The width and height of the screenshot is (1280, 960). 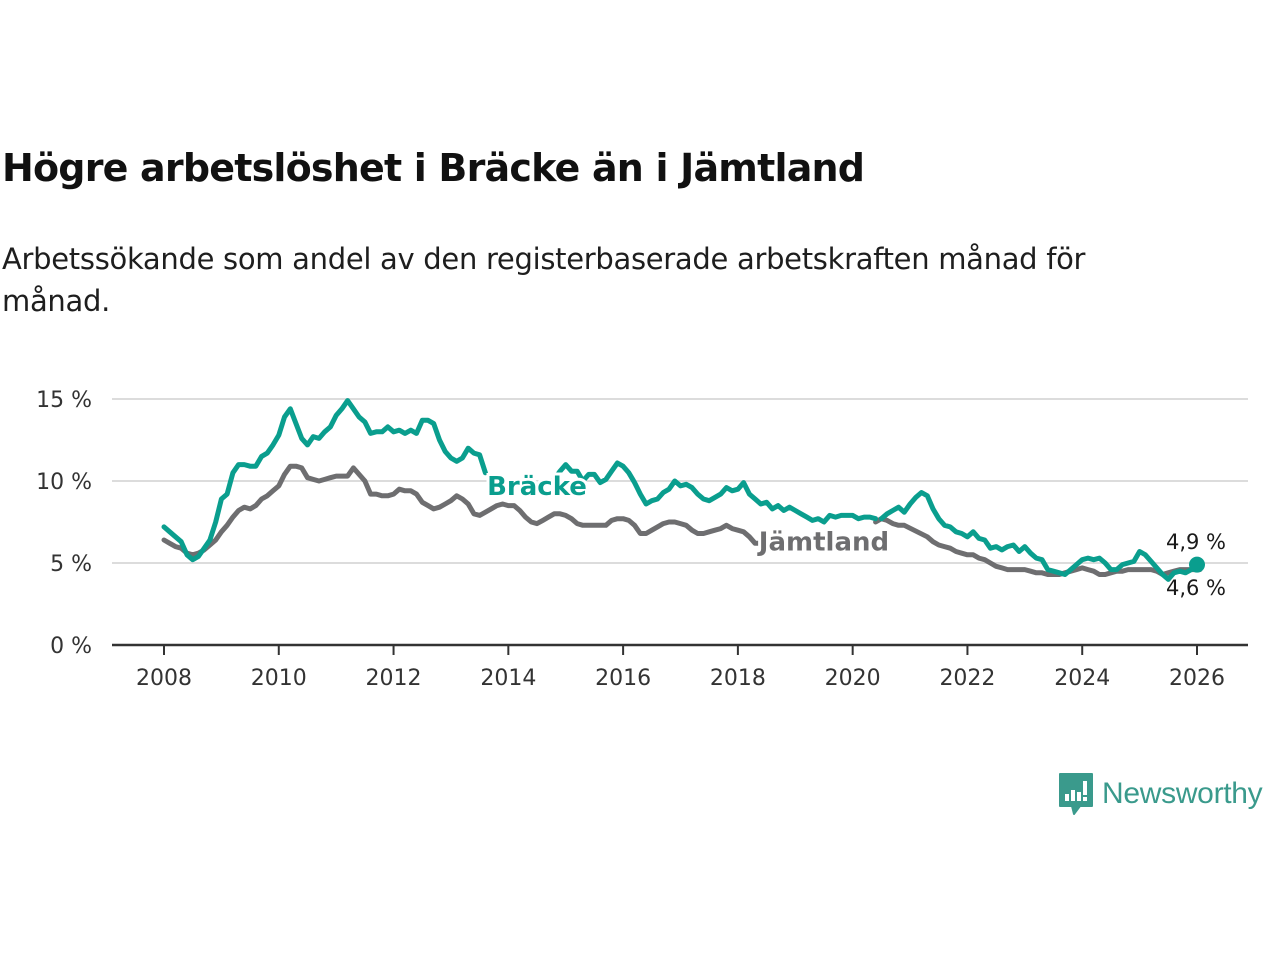 What do you see at coordinates (853, 678) in the screenshot?
I see `x-tick-label: 2020` at bounding box center [853, 678].